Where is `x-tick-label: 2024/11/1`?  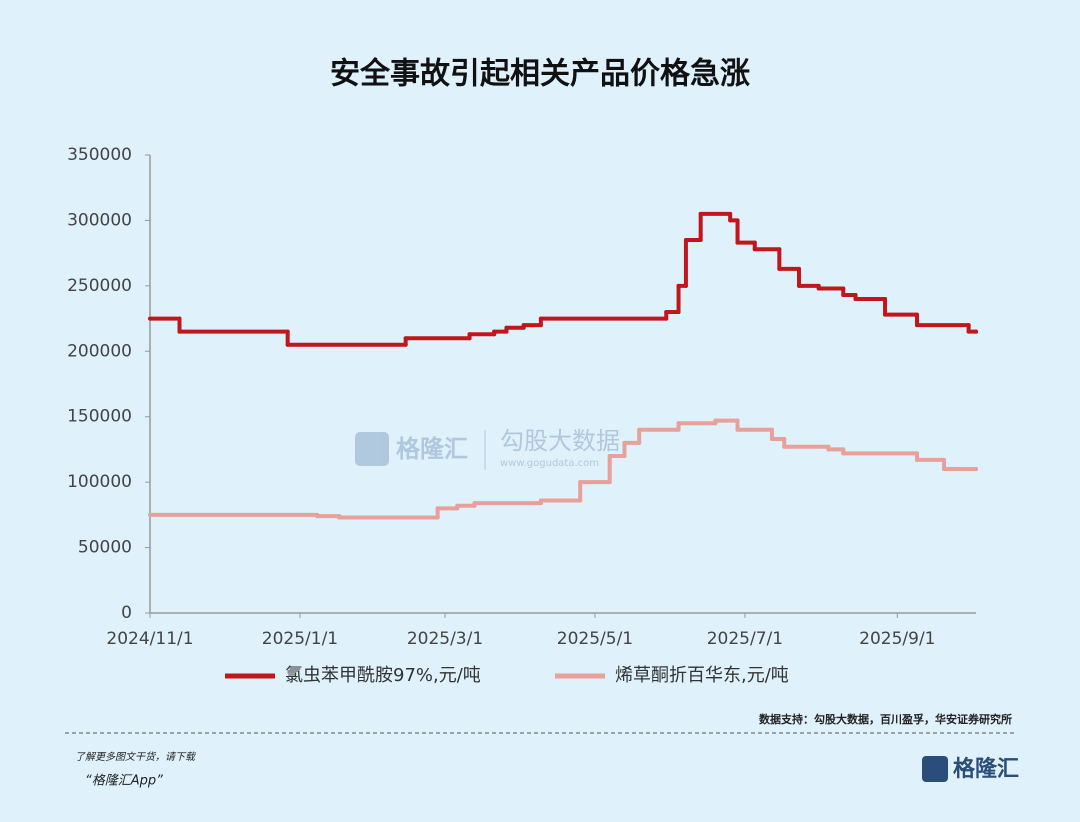
x-tick-label: 2024/11/1 is located at coordinates (149, 639).